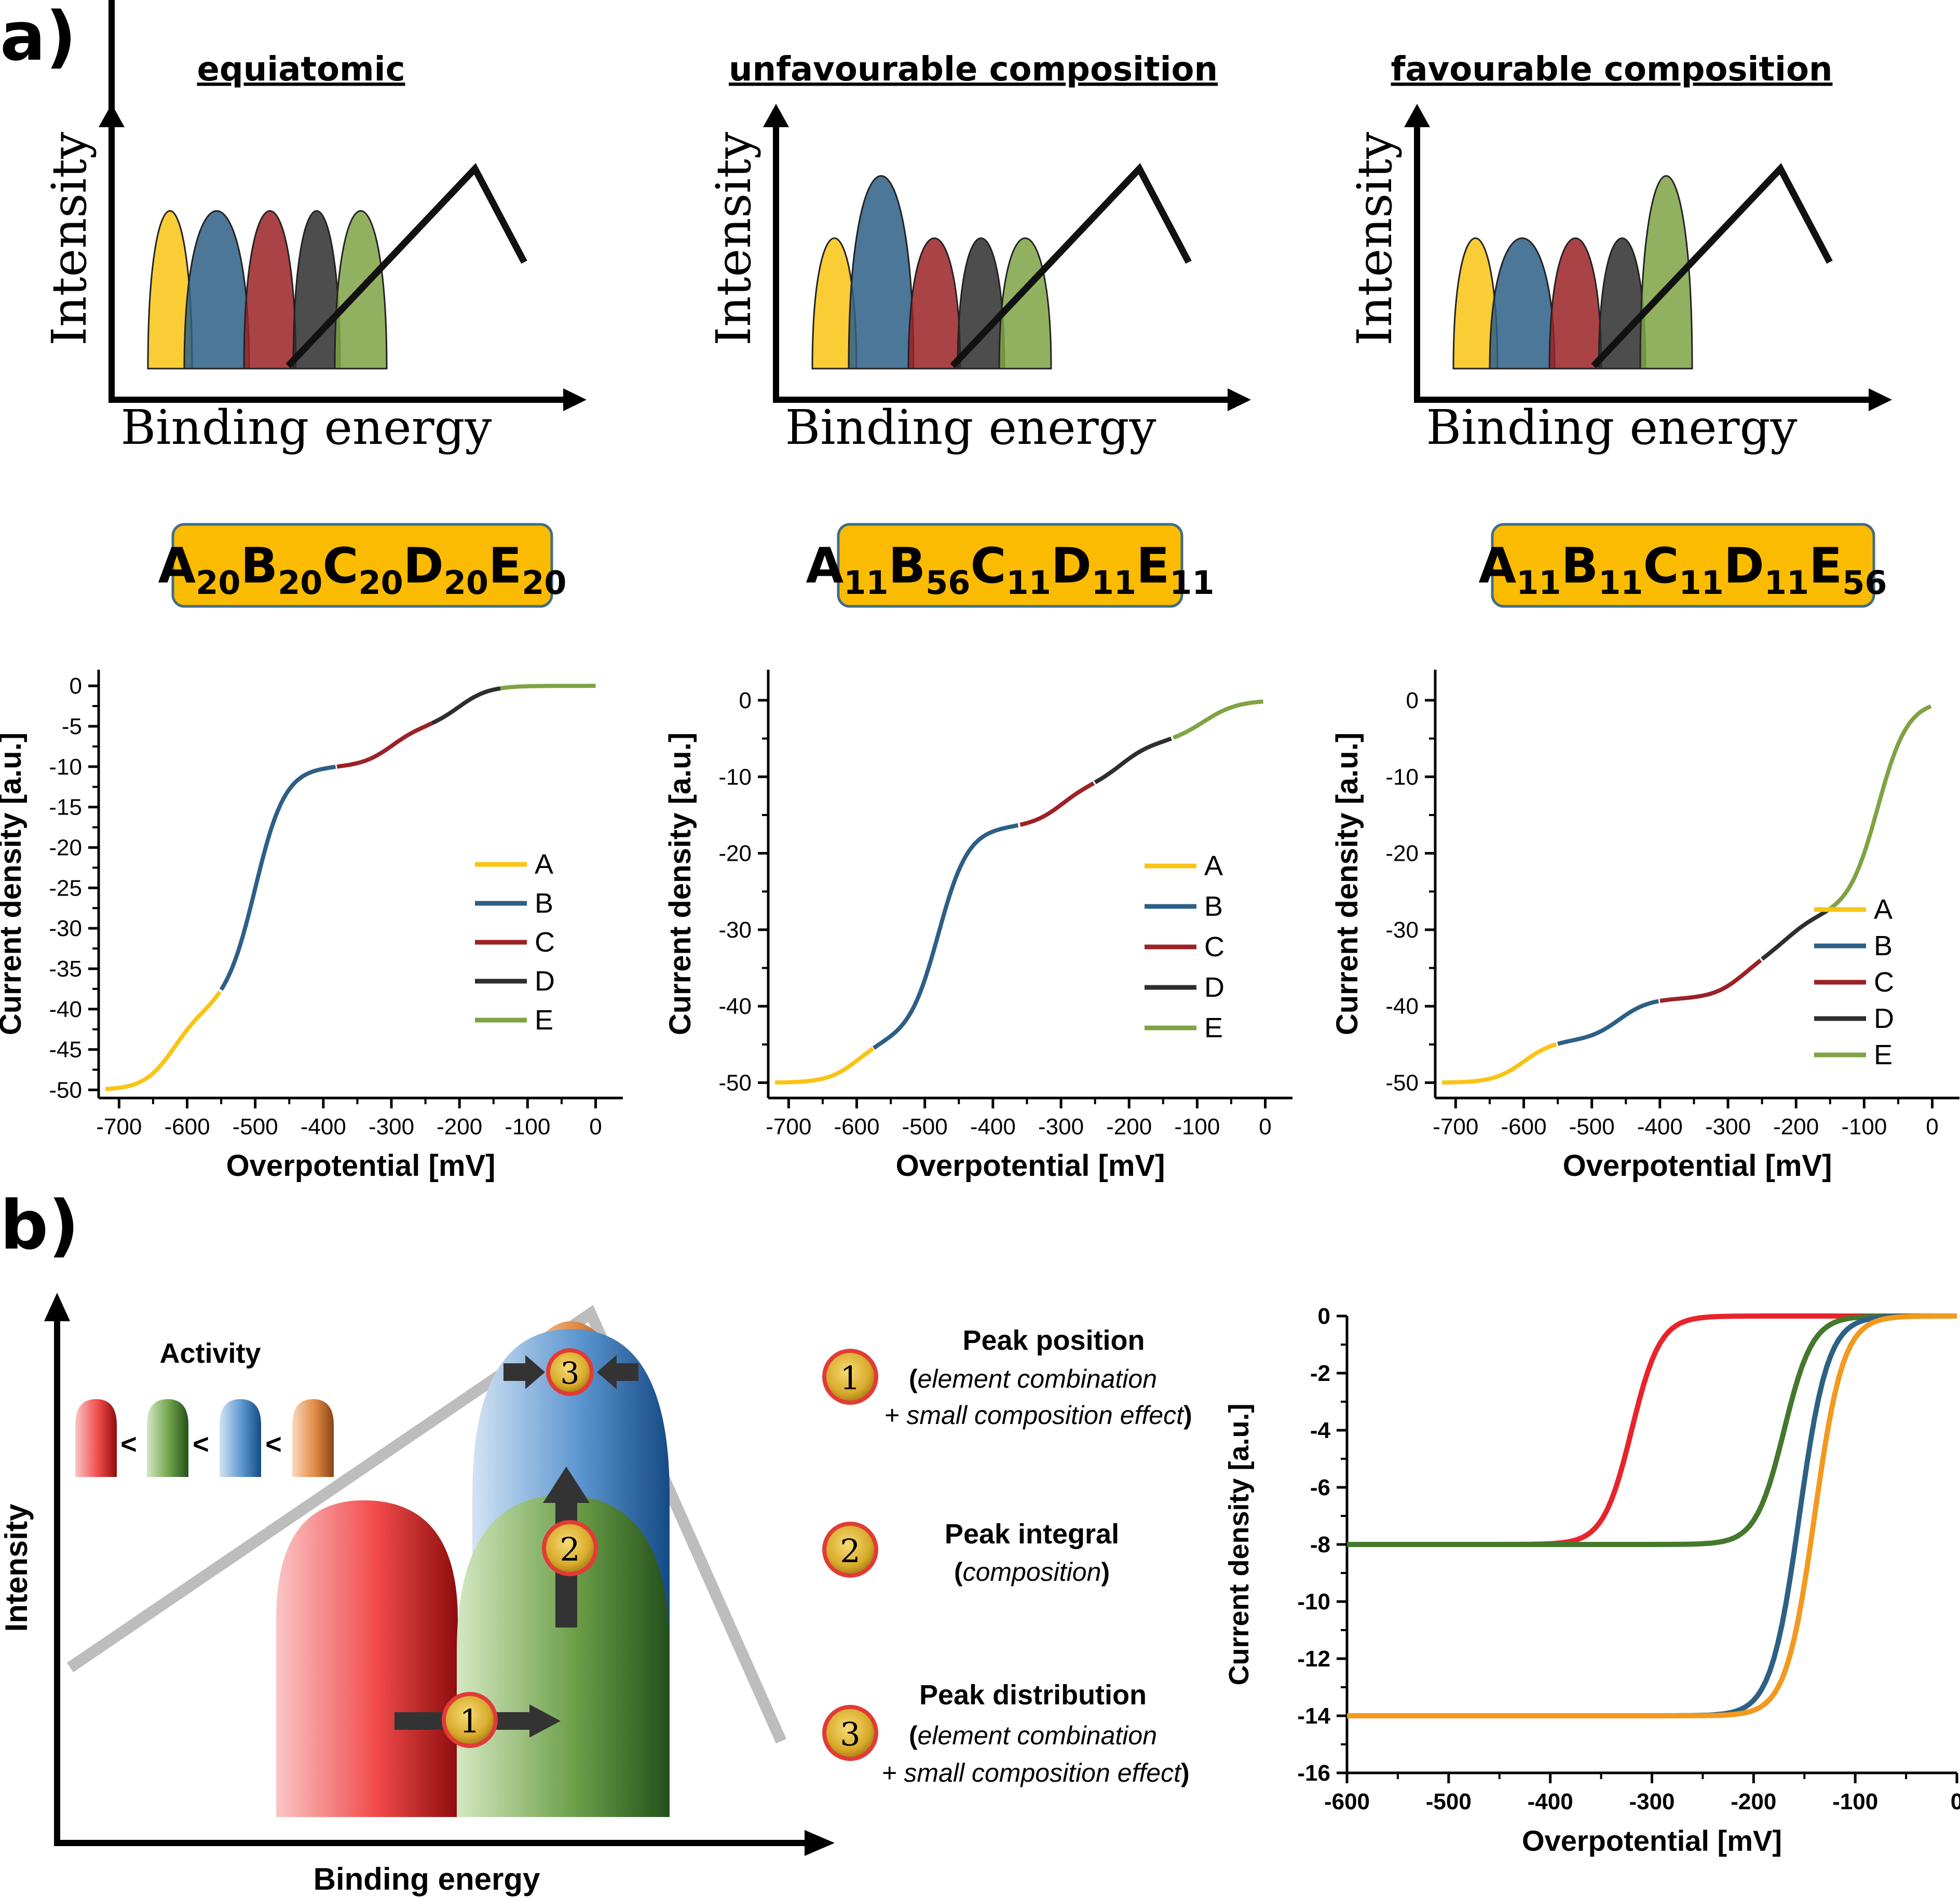 This screenshot has width=1960, height=1898. What do you see at coordinates (306, 428) in the screenshot?
I see `x-axis-label: Binding energy` at bounding box center [306, 428].